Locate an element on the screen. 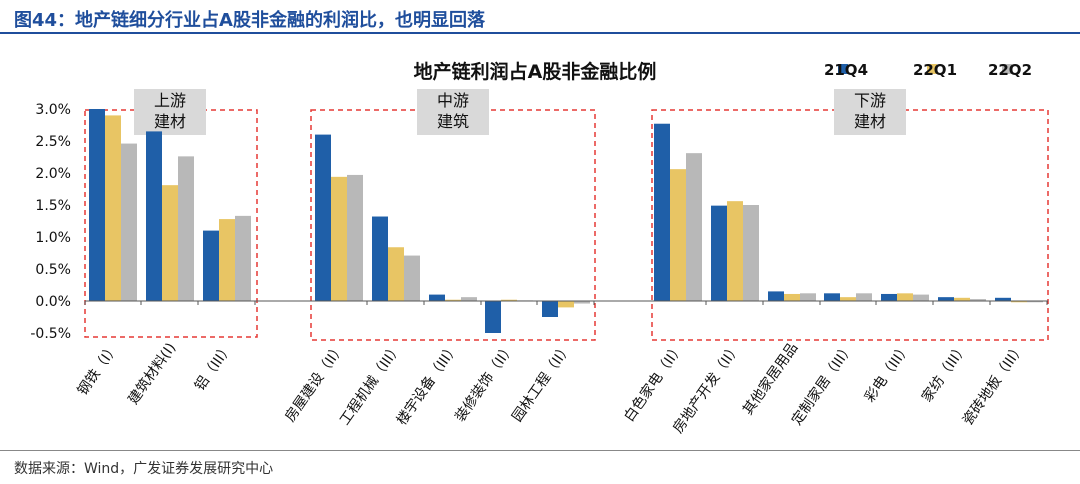 Image resolution: width=1080 pixels, height=484 pixels. x-tick-label: 铝（III） is located at coordinates (214, 367).